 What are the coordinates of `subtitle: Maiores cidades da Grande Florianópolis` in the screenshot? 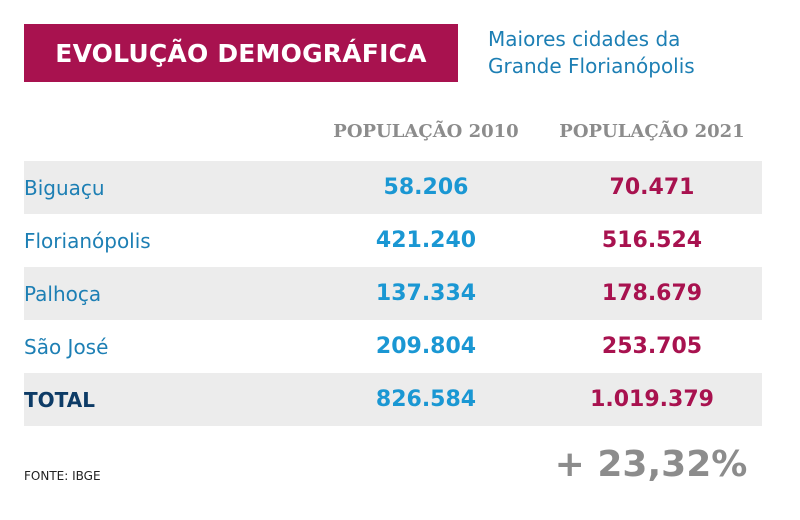 It's located at (638, 53).